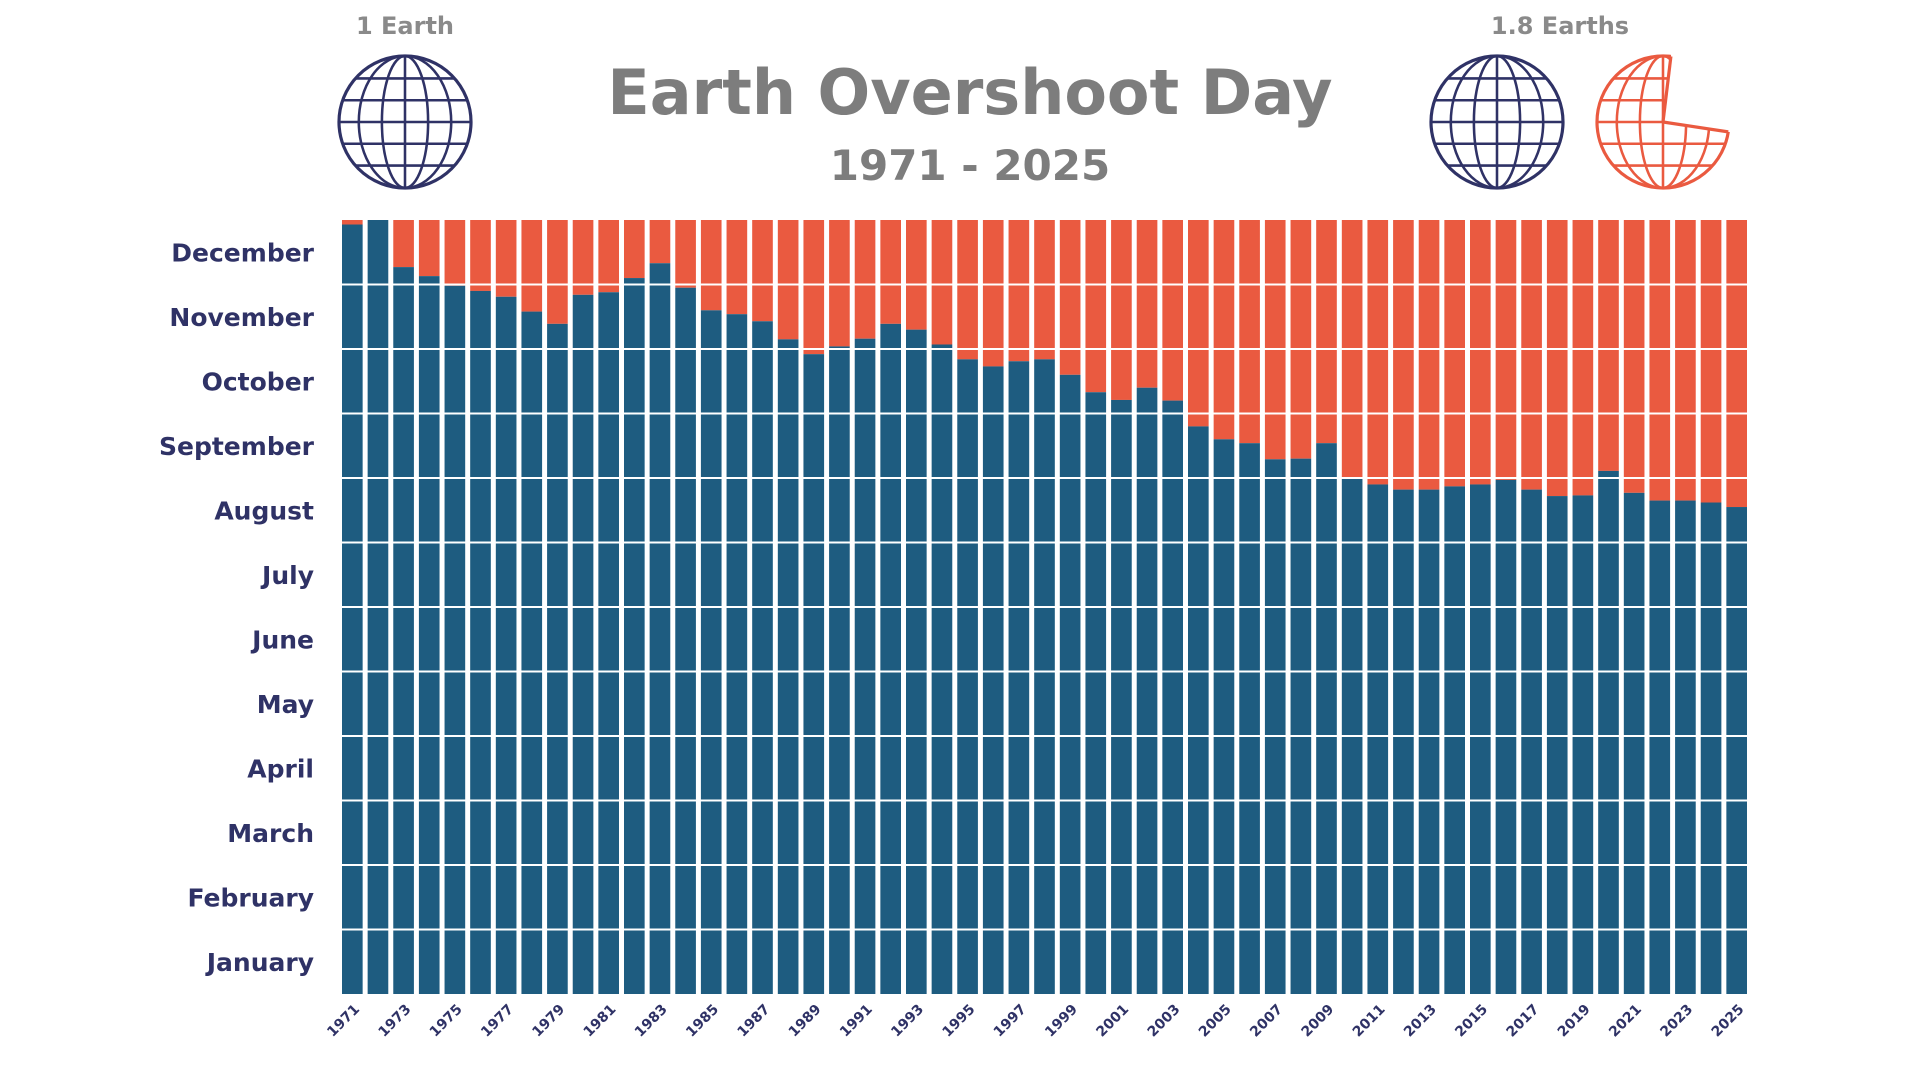  I want to click on bar-1988, so click(788, 607).